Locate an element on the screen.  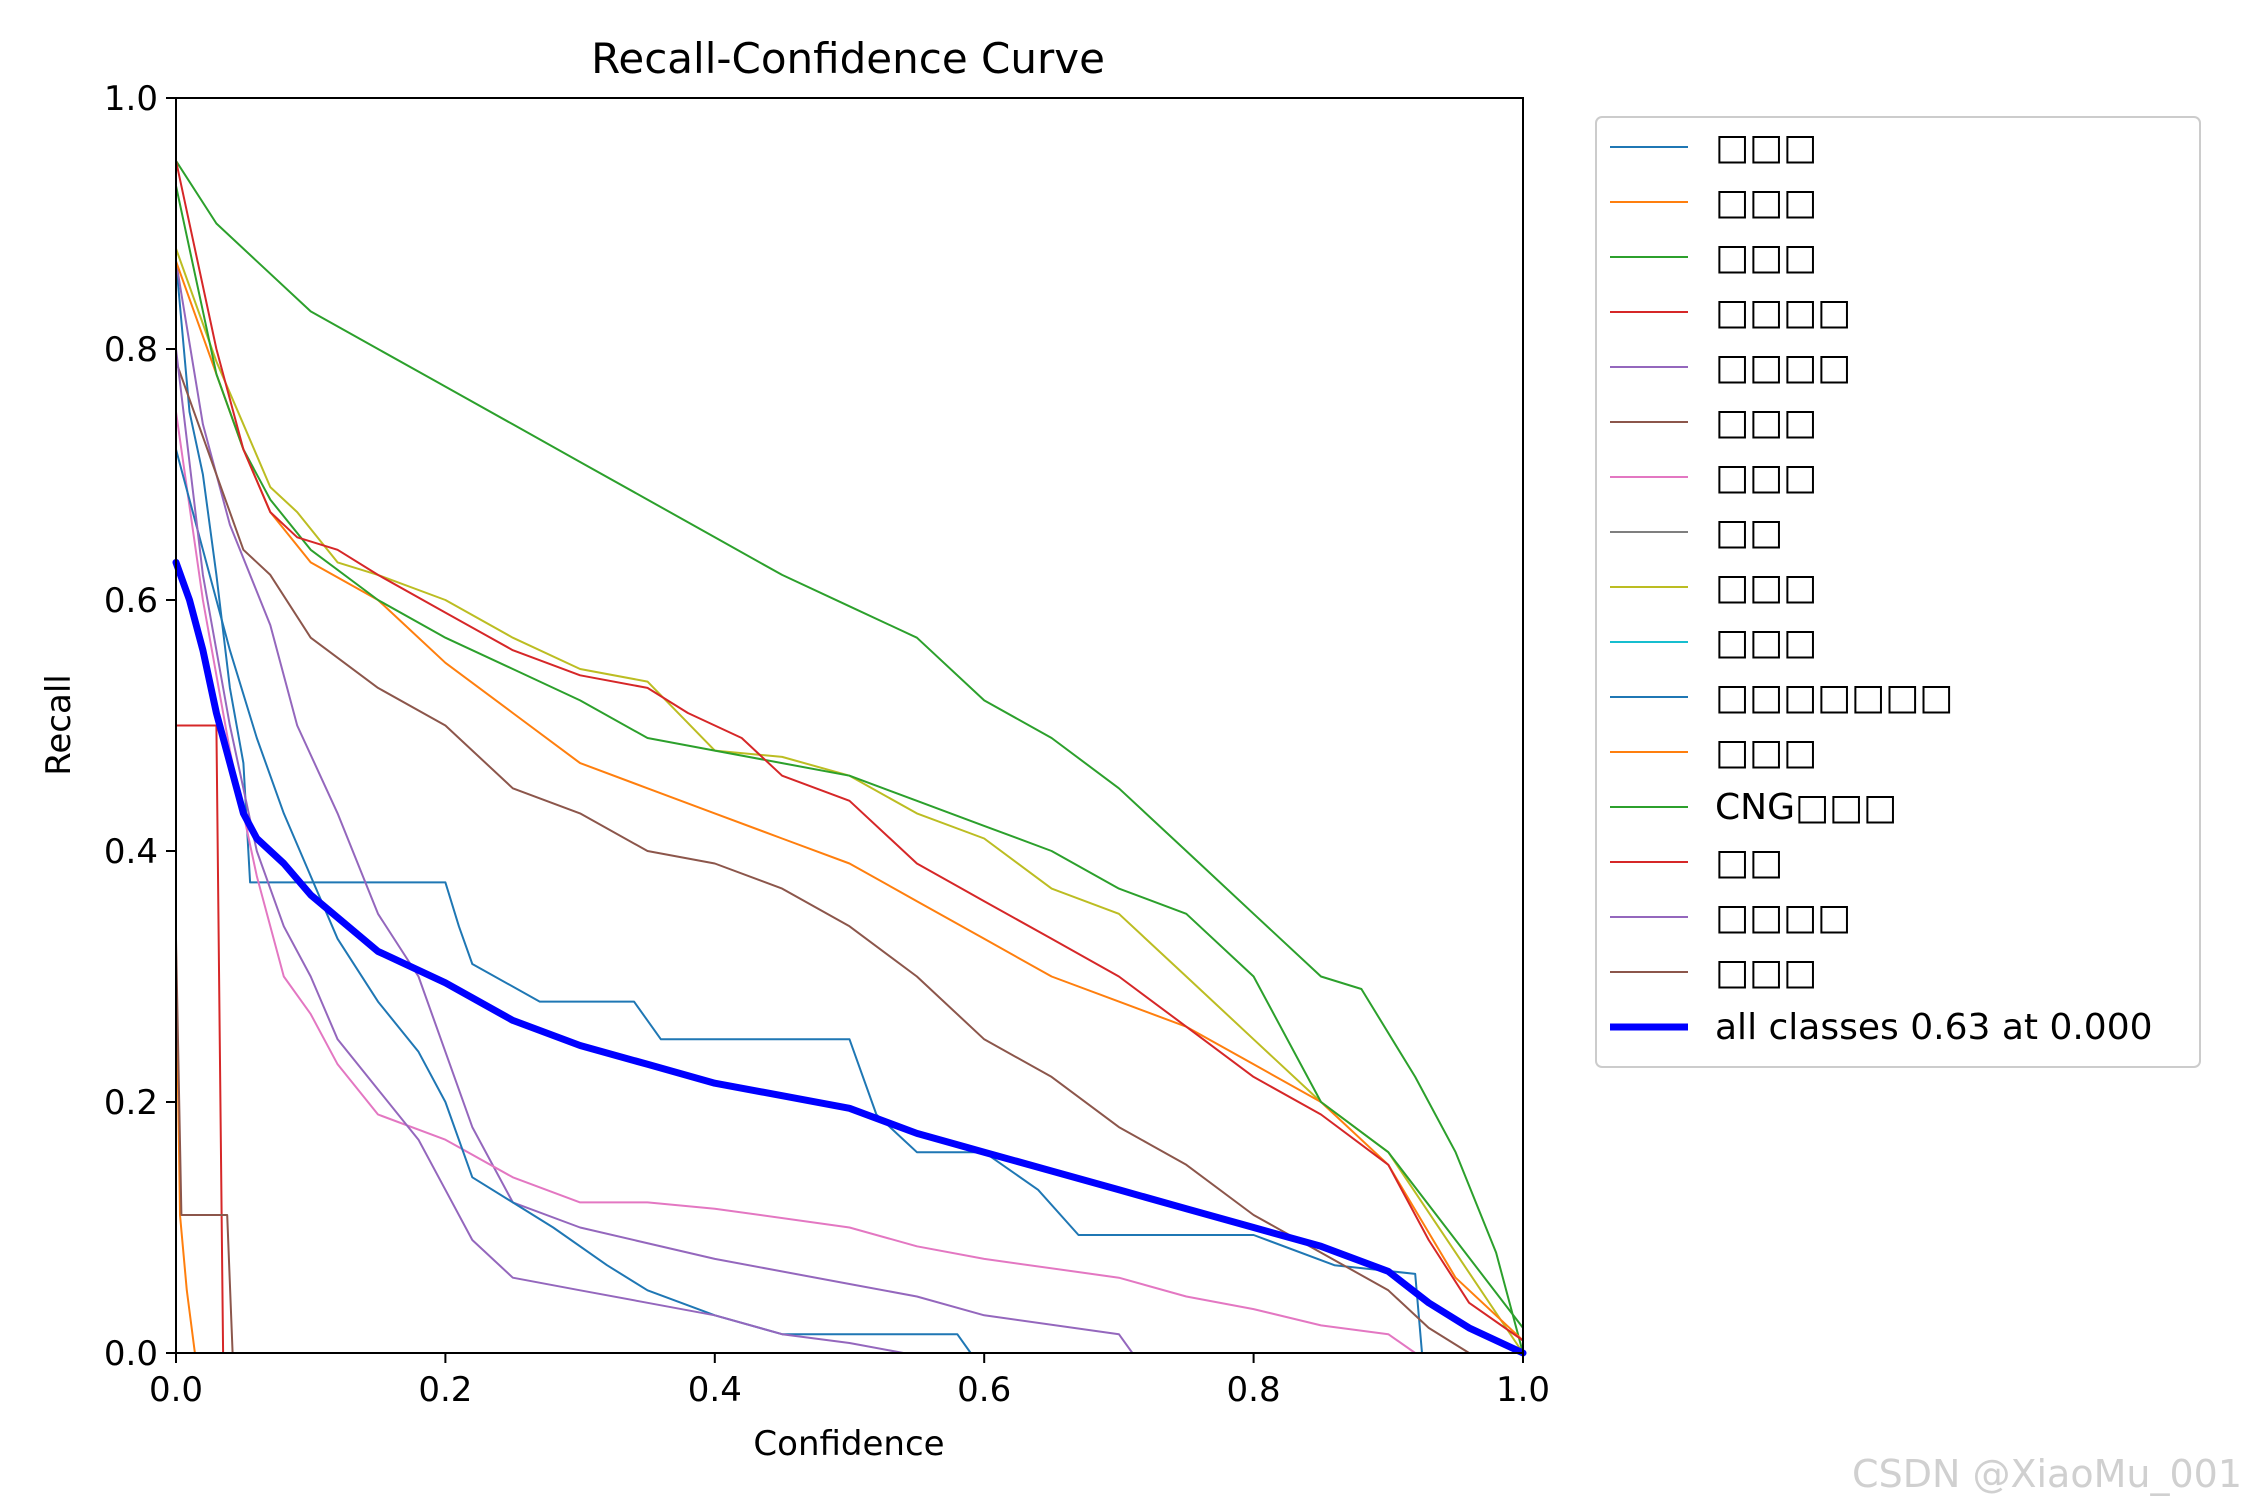
legend-label-12: CNG□□□ is located at coordinates (1806, 807).